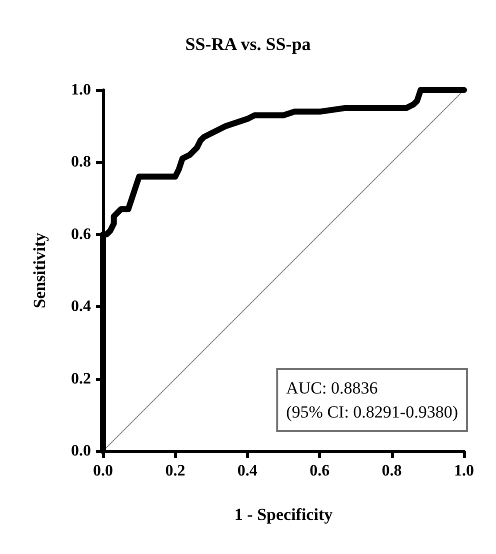 The width and height of the screenshot is (496, 554). Describe the element at coordinates (247, 471) in the screenshot. I see `x-tick-label: 0.4` at that location.